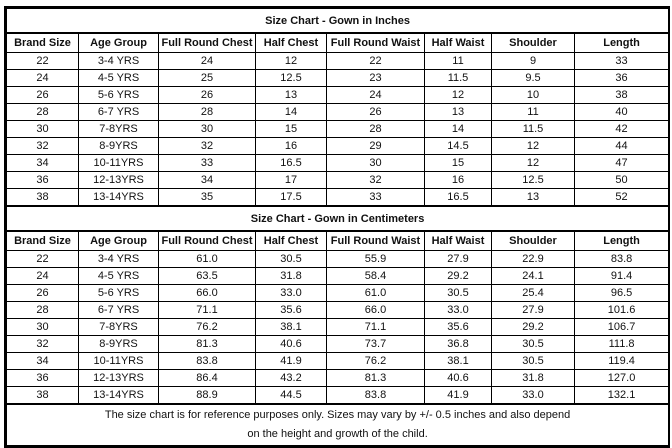 This screenshot has width=672, height=448. I want to click on table-cell: 29.2, so click(533, 327).